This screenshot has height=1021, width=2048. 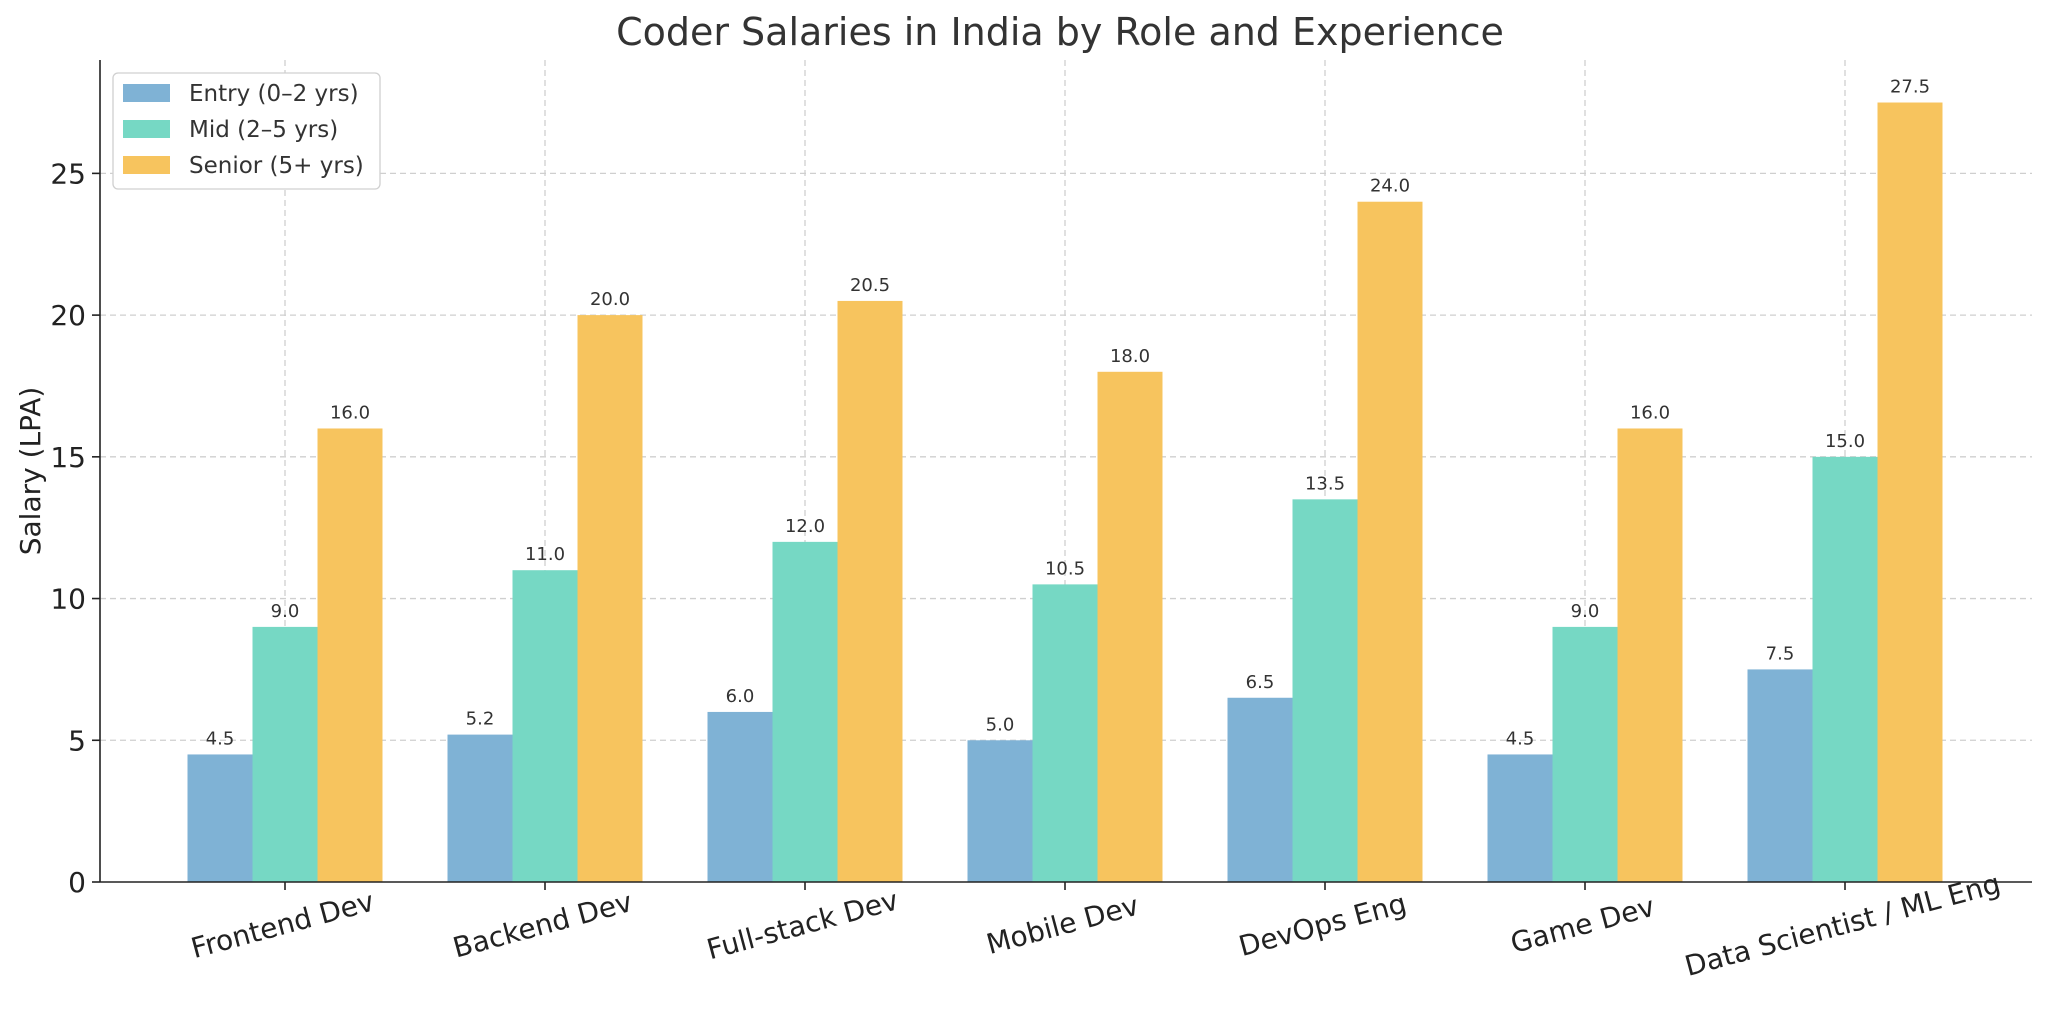 What do you see at coordinates (1582, 925) in the screenshot?
I see `x-category-label: Game Dev` at bounding box center [1582, 925].